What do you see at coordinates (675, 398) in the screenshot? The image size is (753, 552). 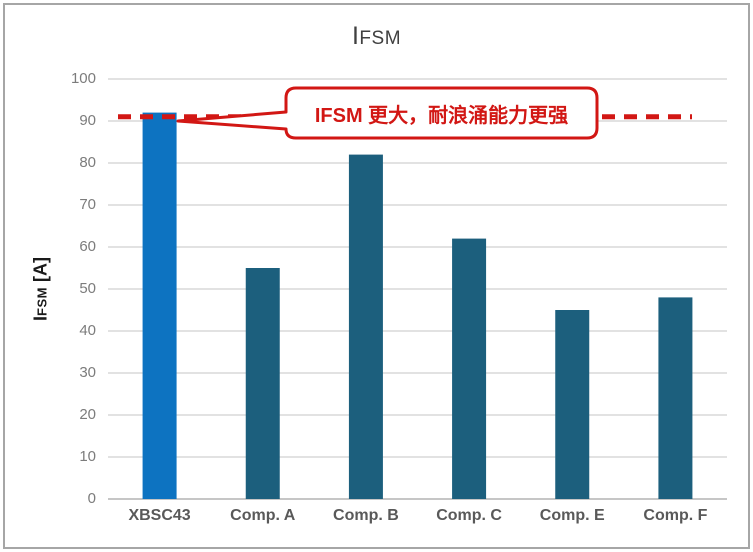 I see `bar-comp-f` at bounding box center [675, 398].